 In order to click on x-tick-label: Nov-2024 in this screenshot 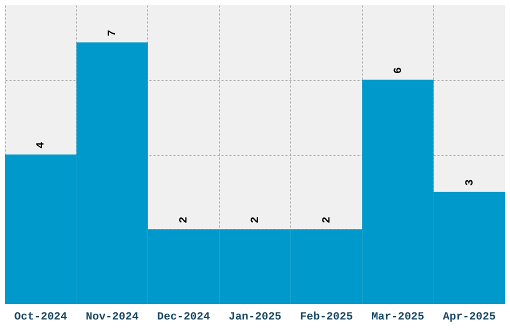, I will do `click(112, 318)`.